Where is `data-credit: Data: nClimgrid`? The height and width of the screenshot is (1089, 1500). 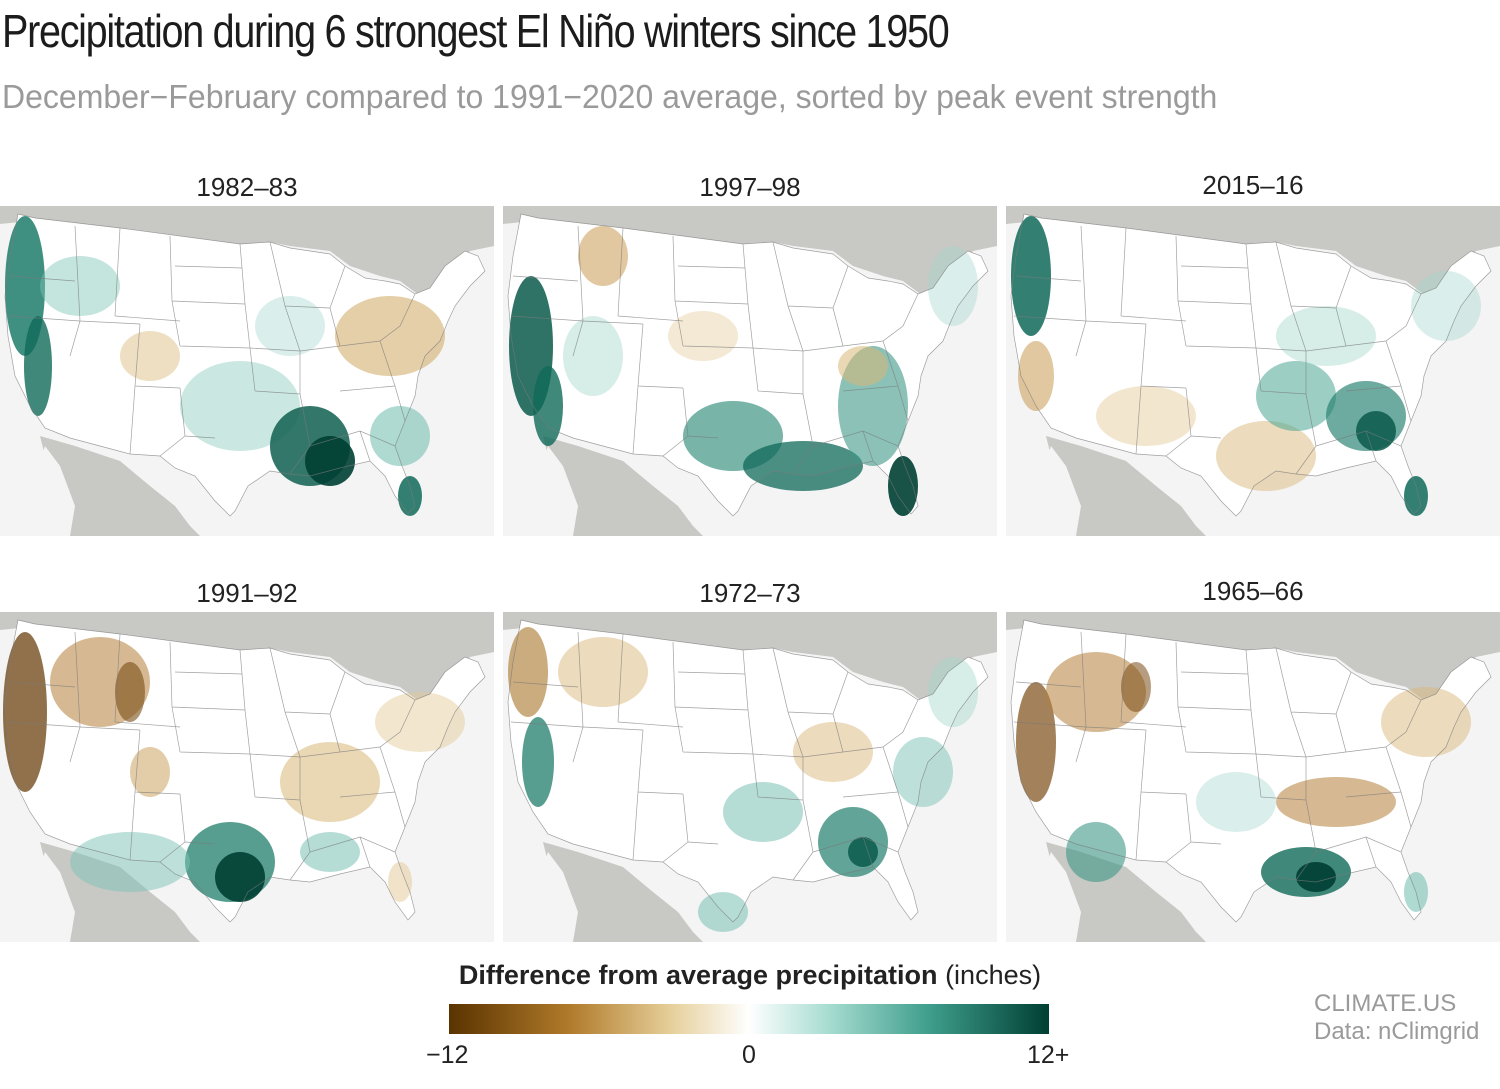 data-credit: Data: nClimgrid is located at coordinates (1397, 1031).